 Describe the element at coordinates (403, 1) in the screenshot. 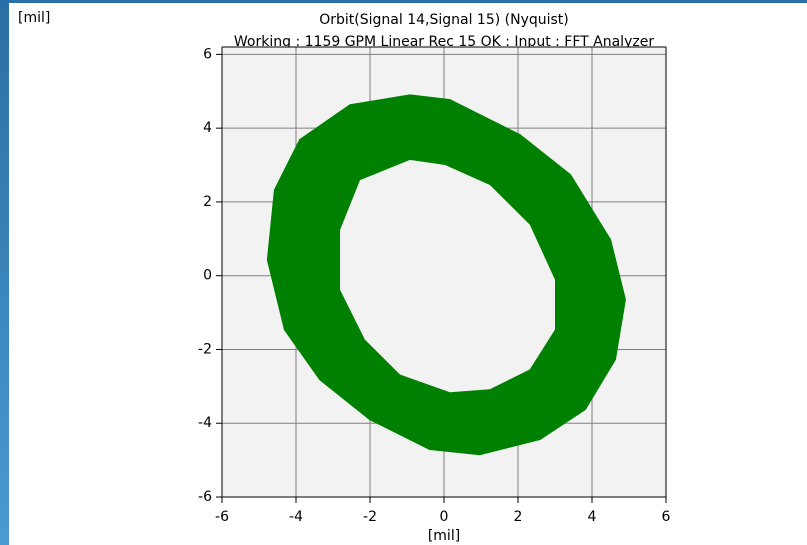

I see `window-top` at that location.